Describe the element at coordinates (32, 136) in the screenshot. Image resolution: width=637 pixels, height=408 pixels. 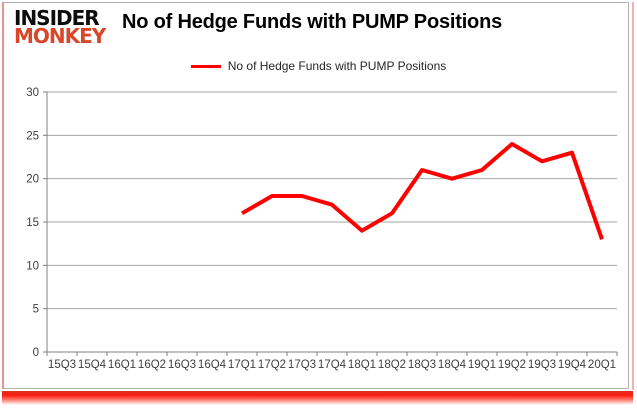
I see `y-tick-label: 25` at that location.